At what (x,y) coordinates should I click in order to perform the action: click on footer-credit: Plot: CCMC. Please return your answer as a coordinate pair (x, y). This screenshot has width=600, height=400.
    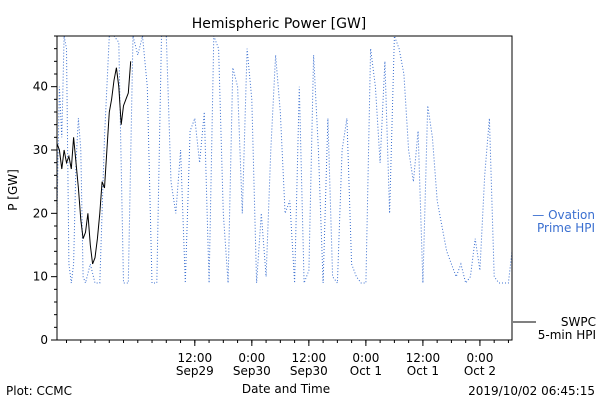
    Looking at the image, I should click on (39, 391).